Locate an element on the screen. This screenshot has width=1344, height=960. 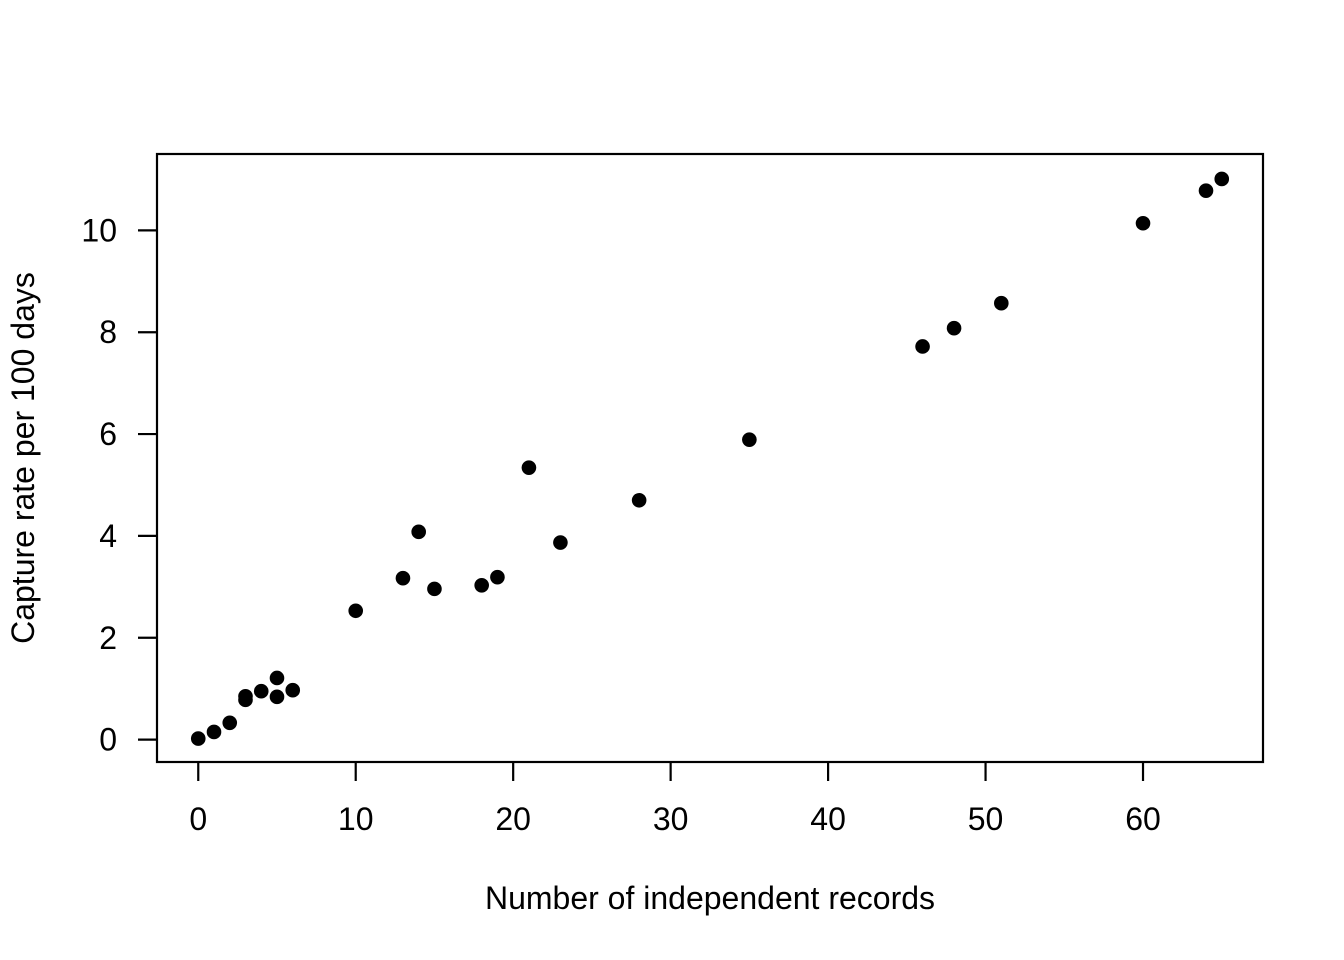
y-tick-label: 2 is located at coordinates (108, 638).